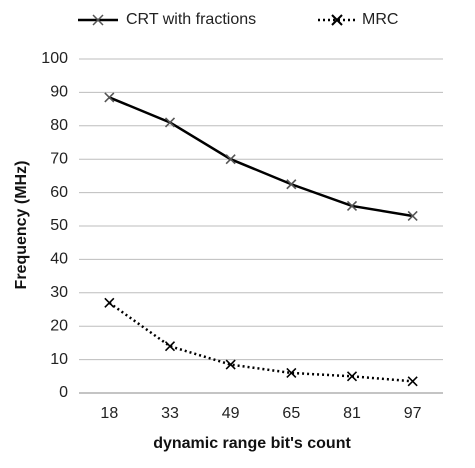  I want to click on y-tick-label: 10, so click(59, 359).